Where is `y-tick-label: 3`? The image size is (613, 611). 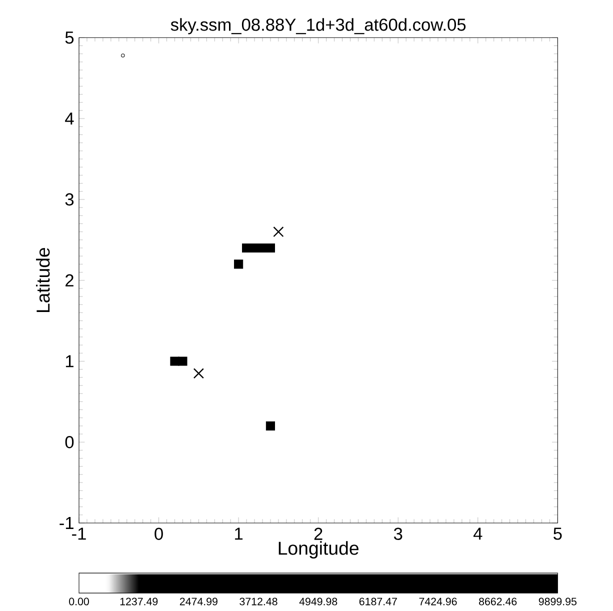 y-tick-label: 3 is located at coordinates (69, 199).